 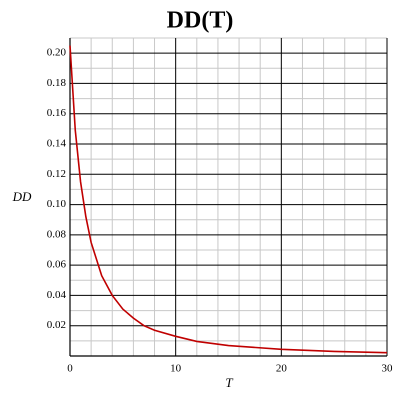 I want to click on y-axis-label: DD, so click(x=22, y=196).